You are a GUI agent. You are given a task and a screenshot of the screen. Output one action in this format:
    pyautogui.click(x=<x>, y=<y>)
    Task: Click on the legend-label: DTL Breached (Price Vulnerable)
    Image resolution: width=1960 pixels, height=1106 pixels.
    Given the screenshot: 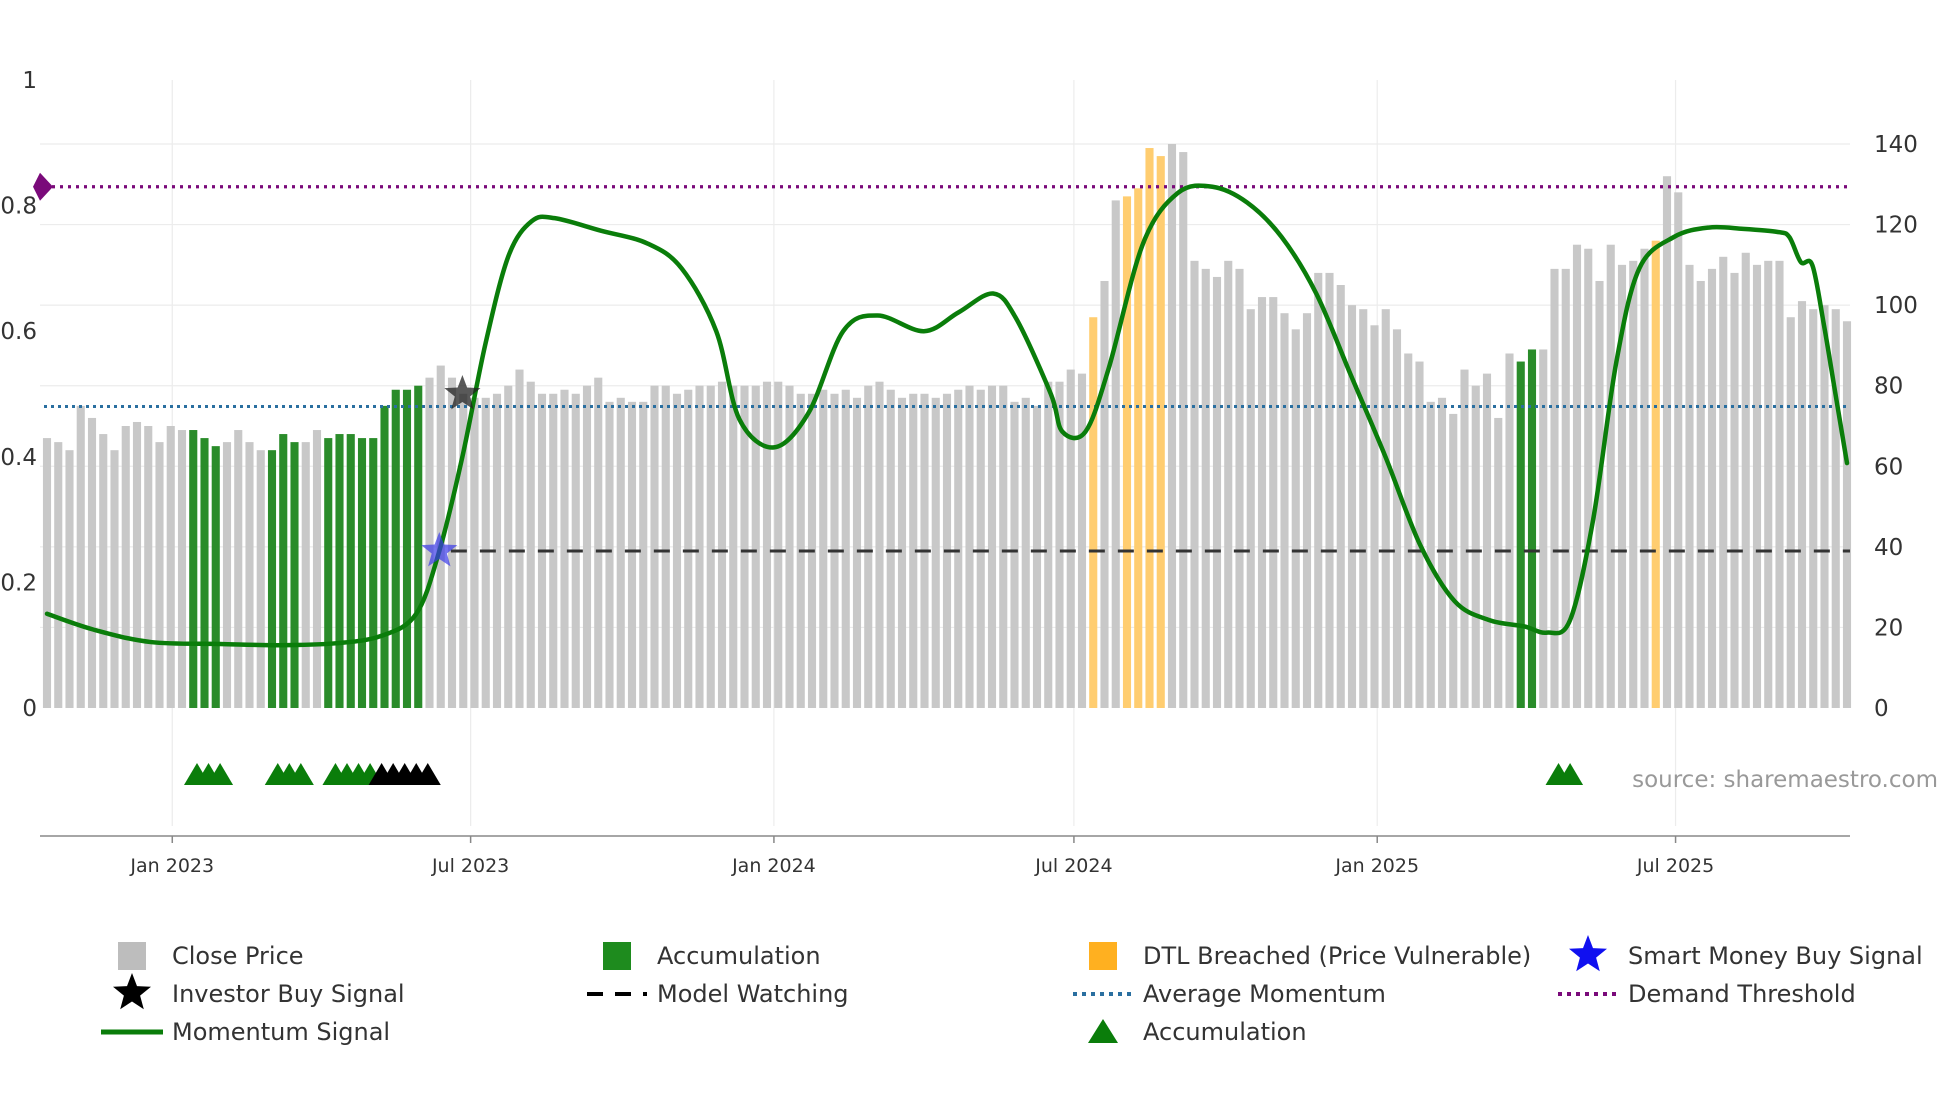 What is the action you would take?
    pyautogui.click(x=1337, y=956)
    